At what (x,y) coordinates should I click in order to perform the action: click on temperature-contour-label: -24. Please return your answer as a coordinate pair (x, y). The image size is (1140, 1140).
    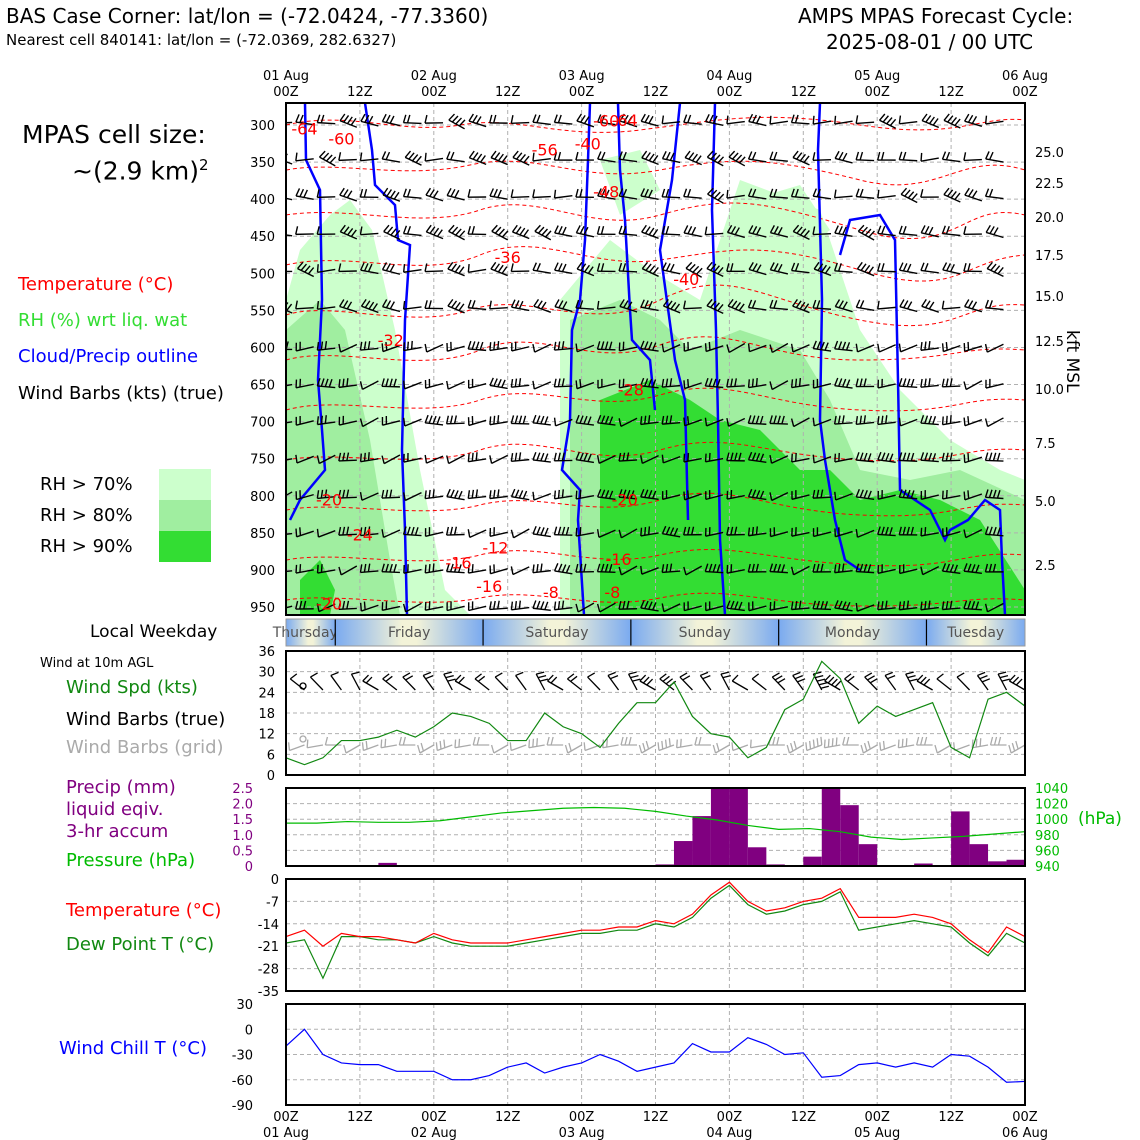
    Looking at the image, I should click on (360, 534).